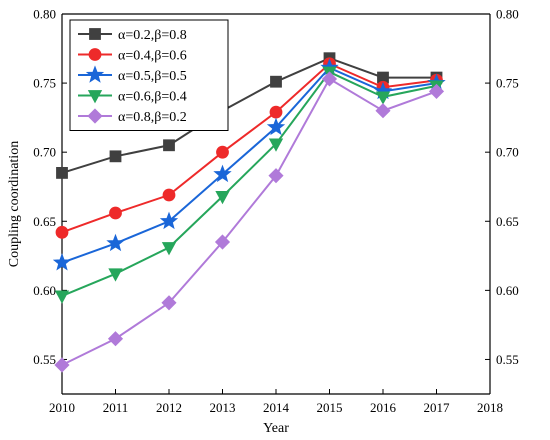  Describe the element at coordinates (490, 407) in the screenshot. I see `x-tick-label: 2018` at that location.